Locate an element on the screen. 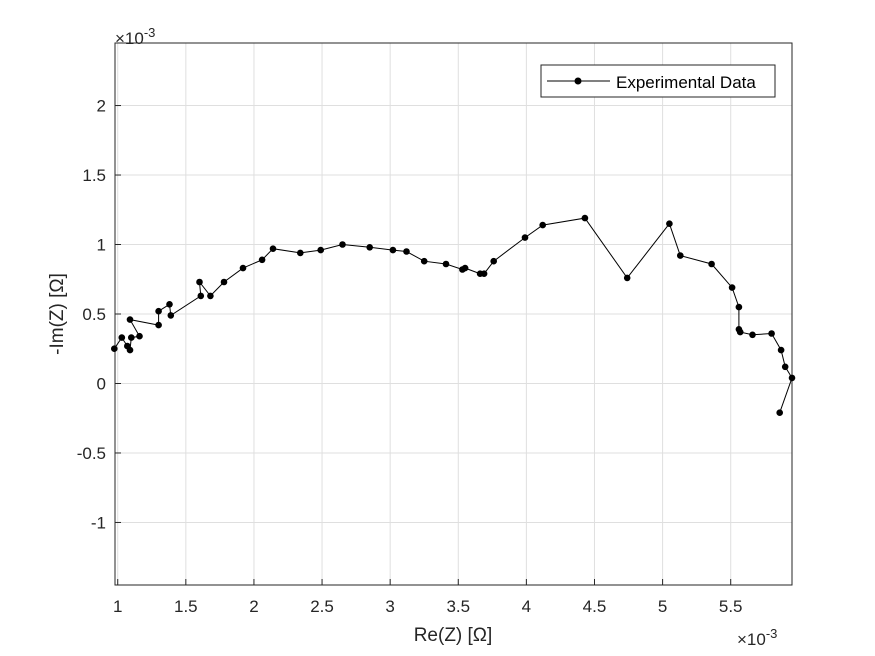 The image size is (875, 656). x-tick-label: 2.5 is located at coordinates (322, 606).